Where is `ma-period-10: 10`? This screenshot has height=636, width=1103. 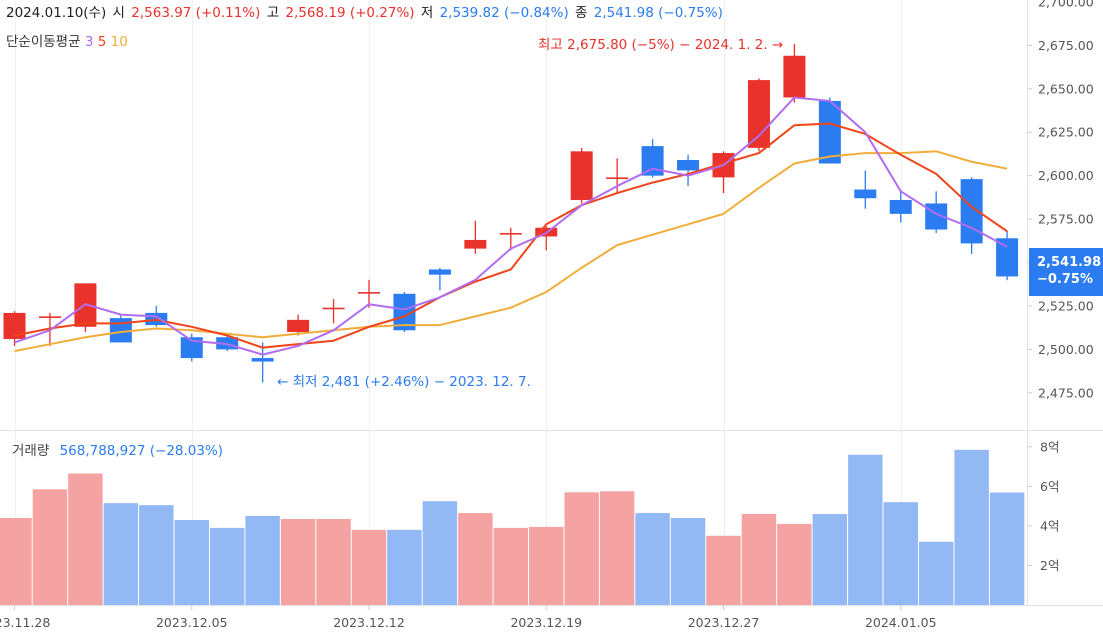
ma-period-10: 10 is located at coordinates (119, 42).